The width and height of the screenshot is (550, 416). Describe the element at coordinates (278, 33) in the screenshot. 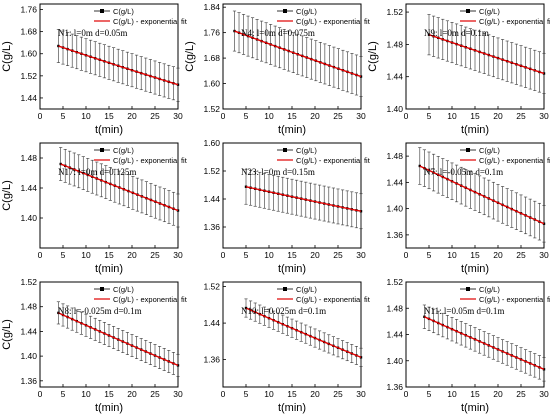

I see `panel-annotation: N4: l=0m d=0.075m` at that location.